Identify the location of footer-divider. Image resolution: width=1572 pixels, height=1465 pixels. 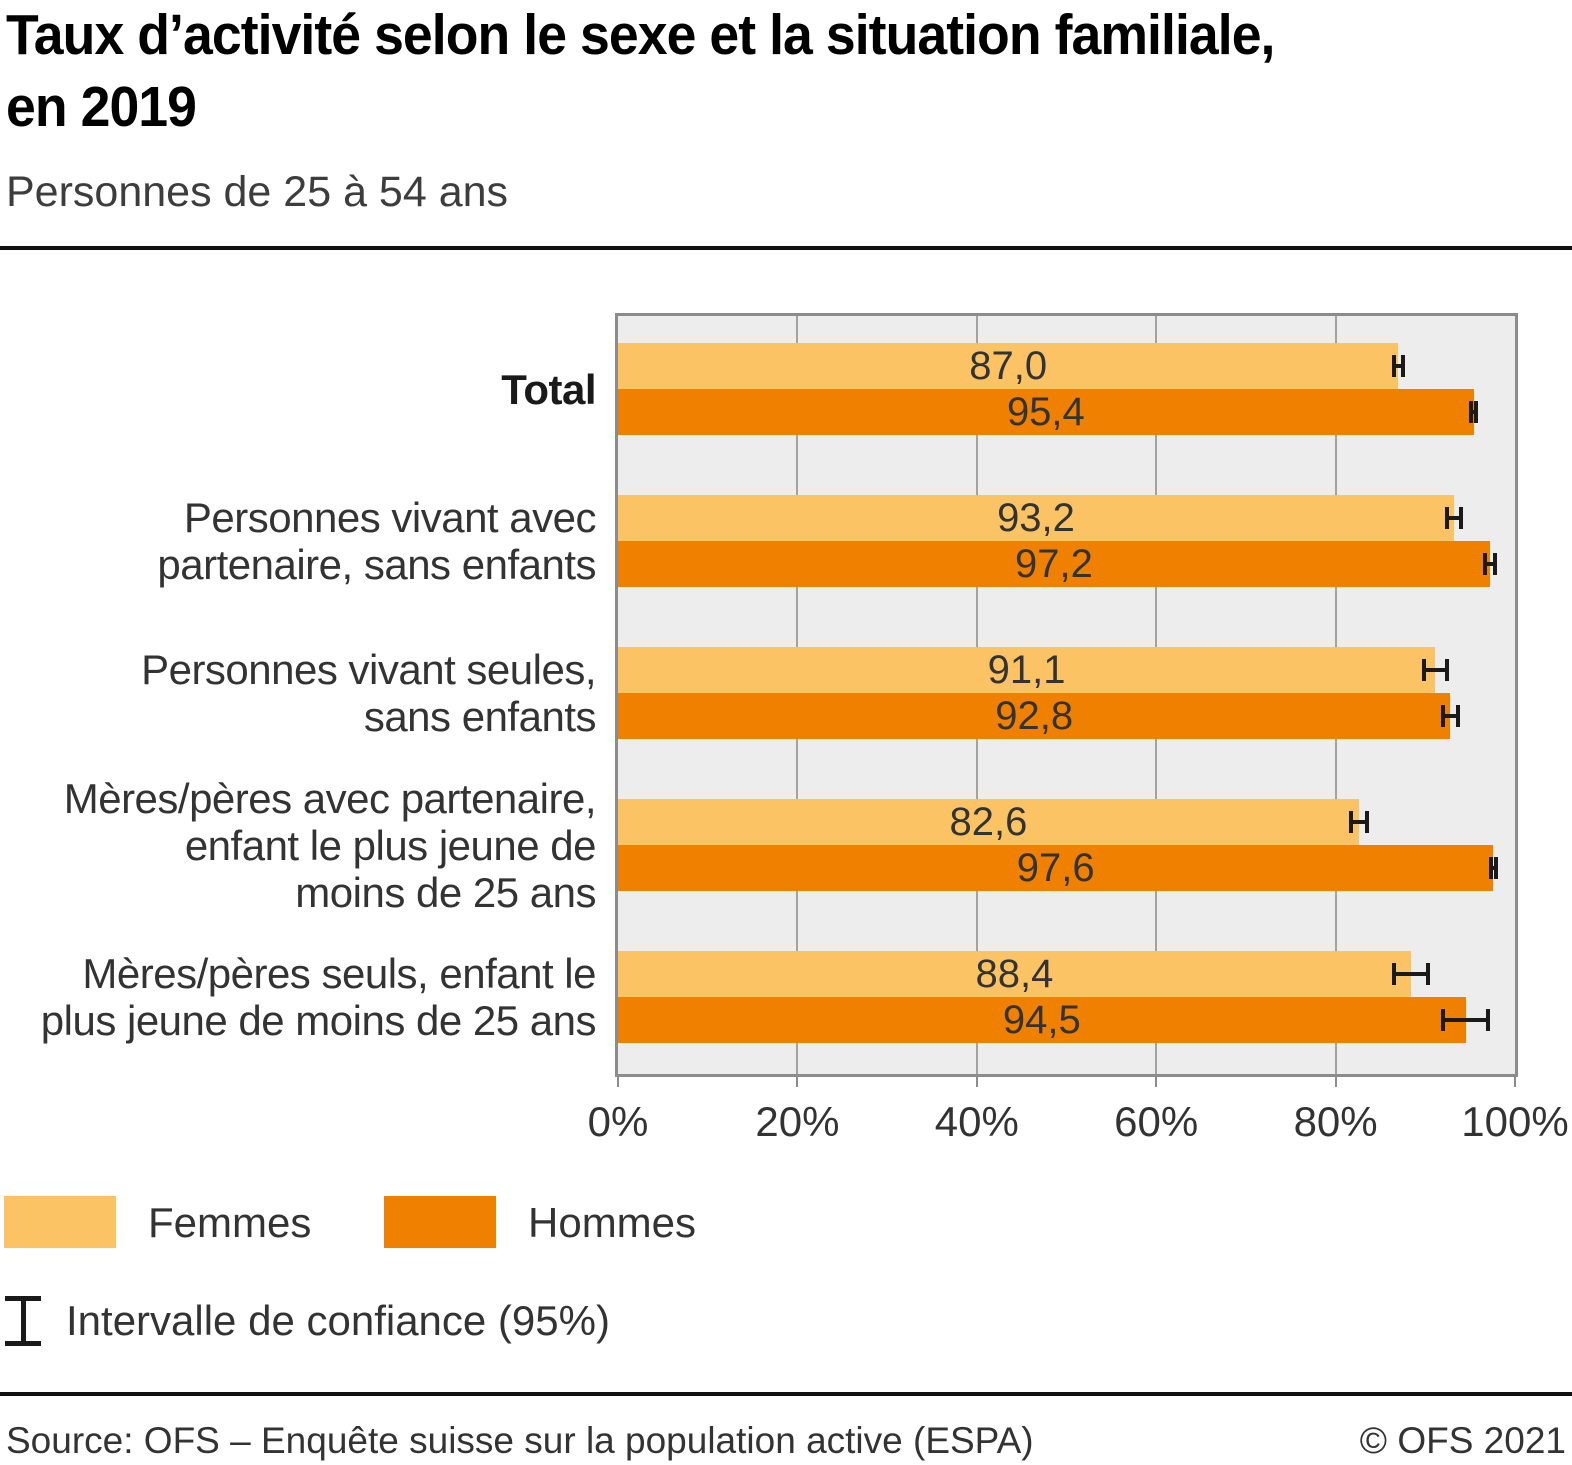
(786, 1394).